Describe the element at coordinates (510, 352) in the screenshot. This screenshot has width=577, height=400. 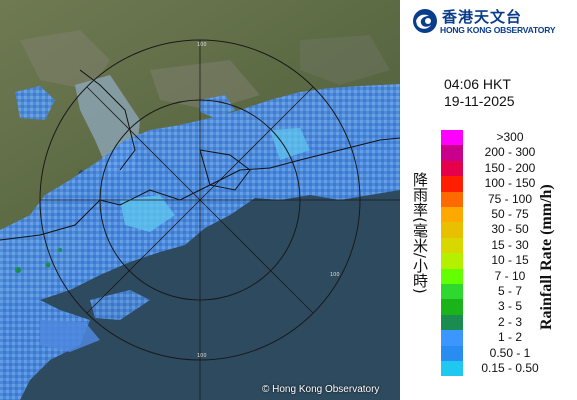
I see `legend-range-label: 0.50 - 1` at that location.